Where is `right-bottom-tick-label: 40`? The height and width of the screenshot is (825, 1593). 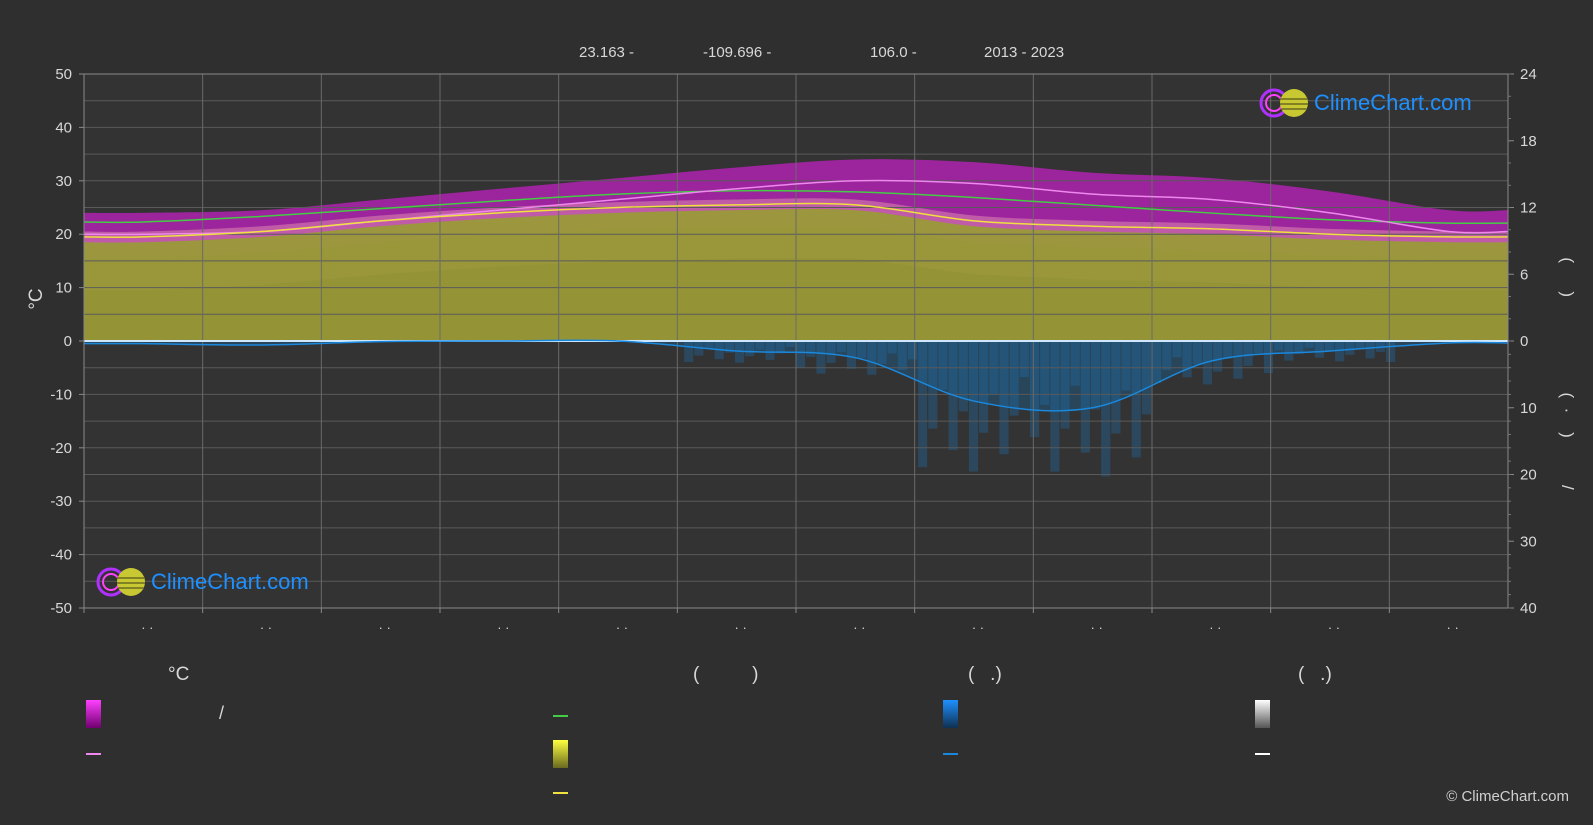 right-bottom-tick-label: 40 is located at coordinates (1528, 608).